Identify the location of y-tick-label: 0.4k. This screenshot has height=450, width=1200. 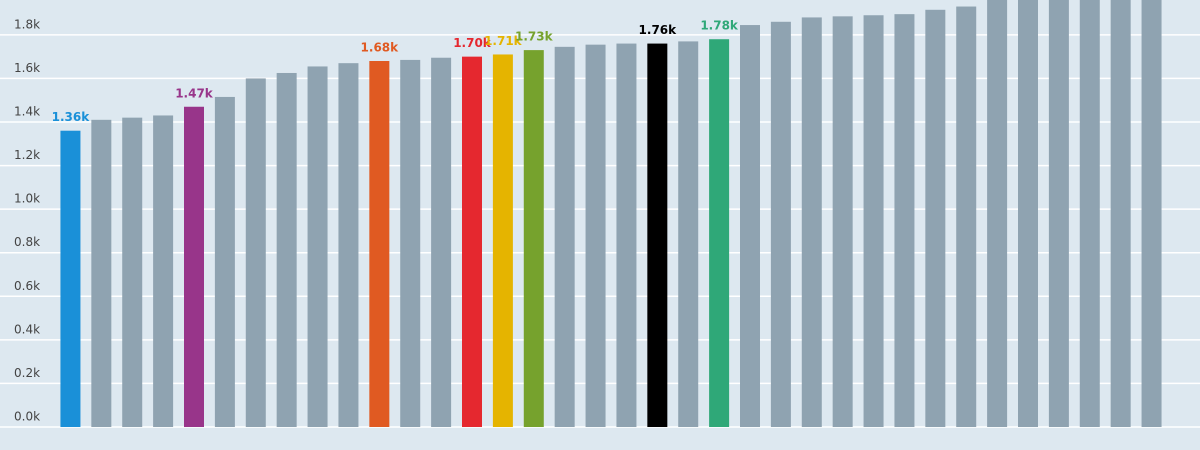
(27, 329).